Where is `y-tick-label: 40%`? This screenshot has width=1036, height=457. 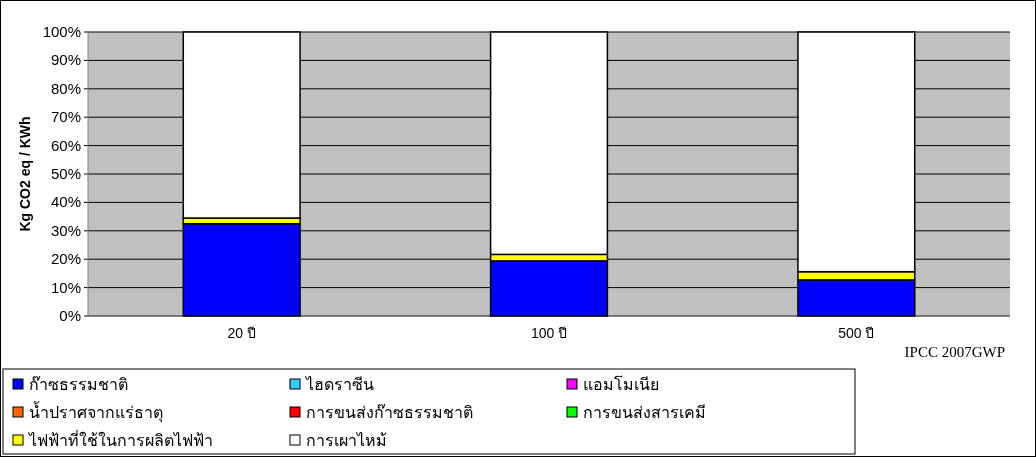
y-tick-label: 40% is located at coordinates (65, 202).